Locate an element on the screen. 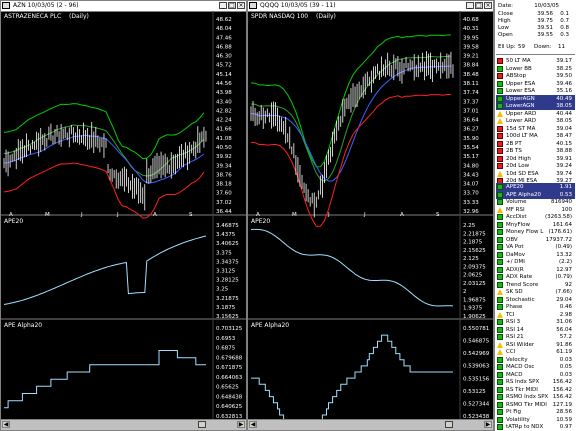 The image size is (576, 431). ape-alpha-tick-label: 0.679688 is located at coordinates (229, 358).